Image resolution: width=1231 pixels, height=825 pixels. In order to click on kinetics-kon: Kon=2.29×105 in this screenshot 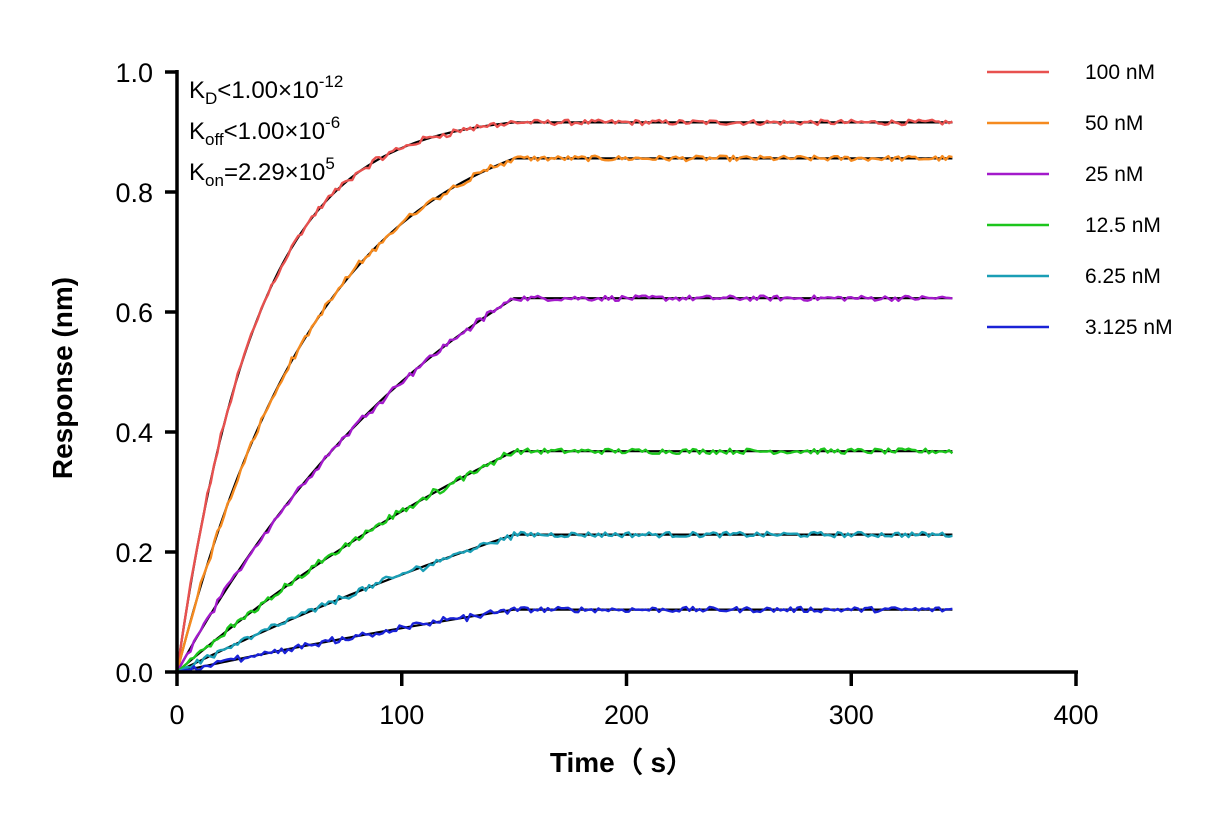, I will do `click(262, 172)`.